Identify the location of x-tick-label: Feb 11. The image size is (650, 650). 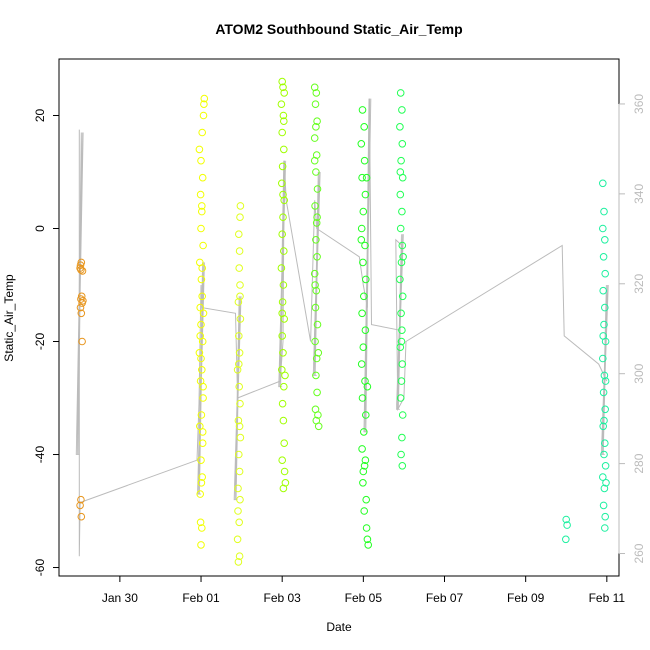
(607, 598).